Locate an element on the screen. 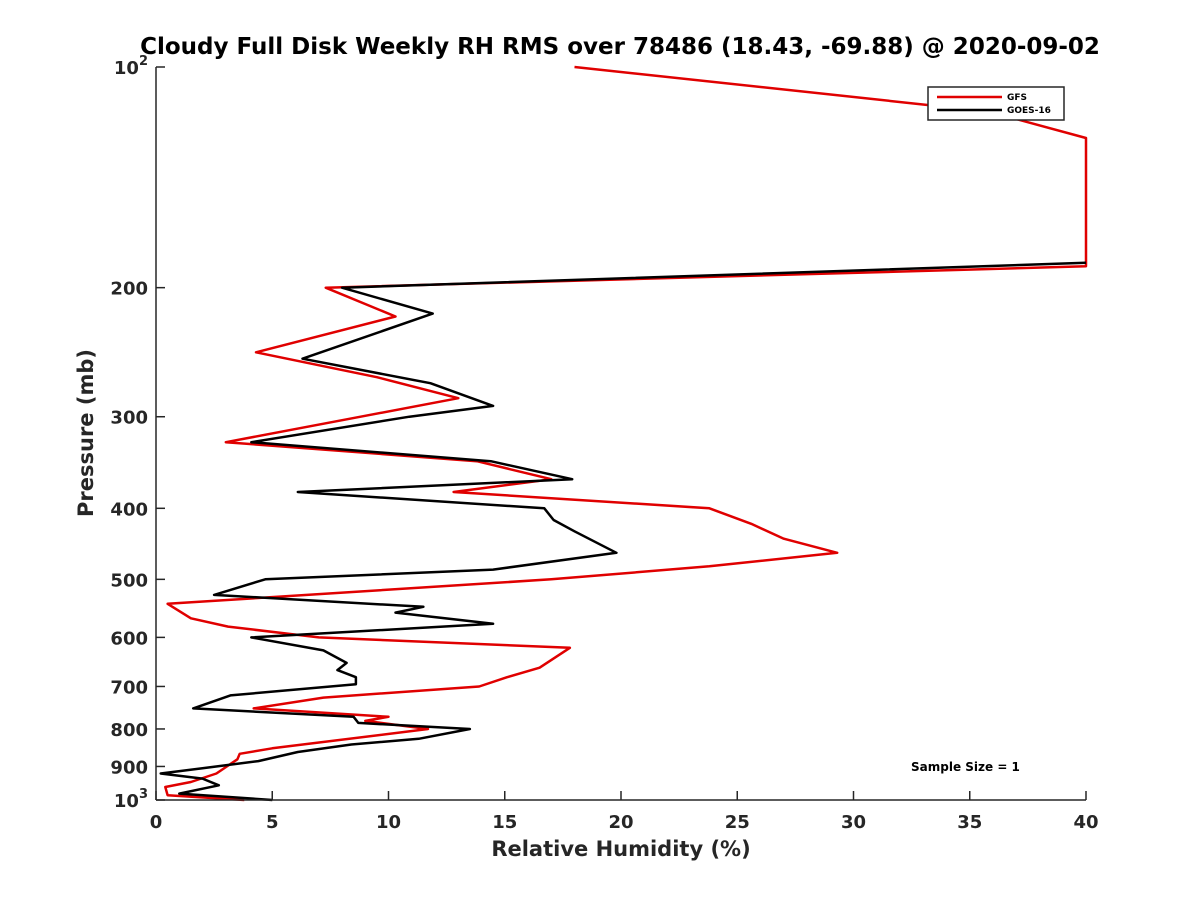 Image resolution: width=1200 pixels, height=900 pixels. legend: GFS GOES-16 is located at coordinates (996, 103).